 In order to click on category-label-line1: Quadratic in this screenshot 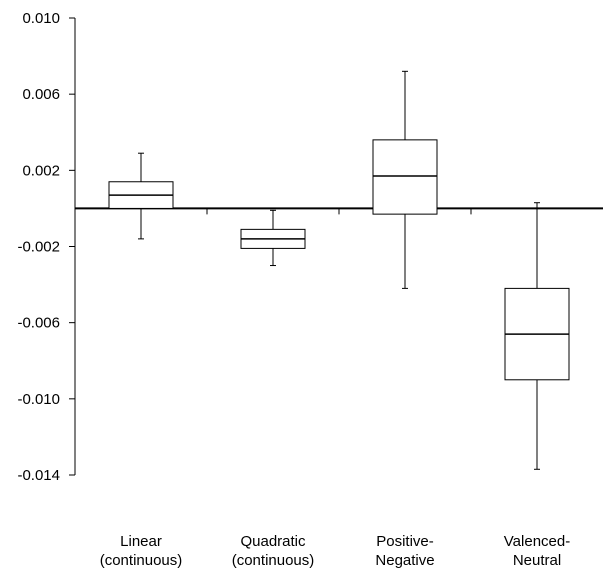, I will do `click(273, 541)`.